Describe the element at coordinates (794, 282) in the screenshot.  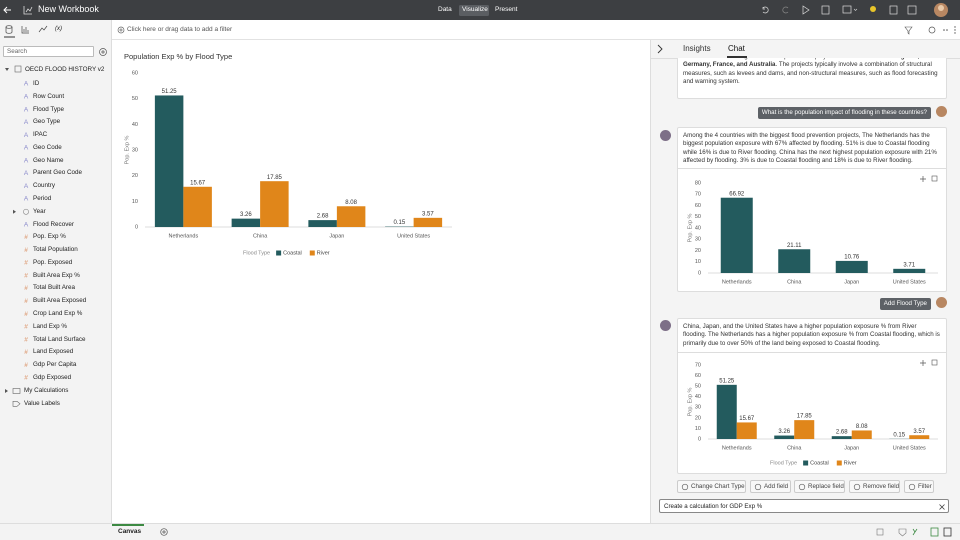
I see `x-tick-label: China` at that location.